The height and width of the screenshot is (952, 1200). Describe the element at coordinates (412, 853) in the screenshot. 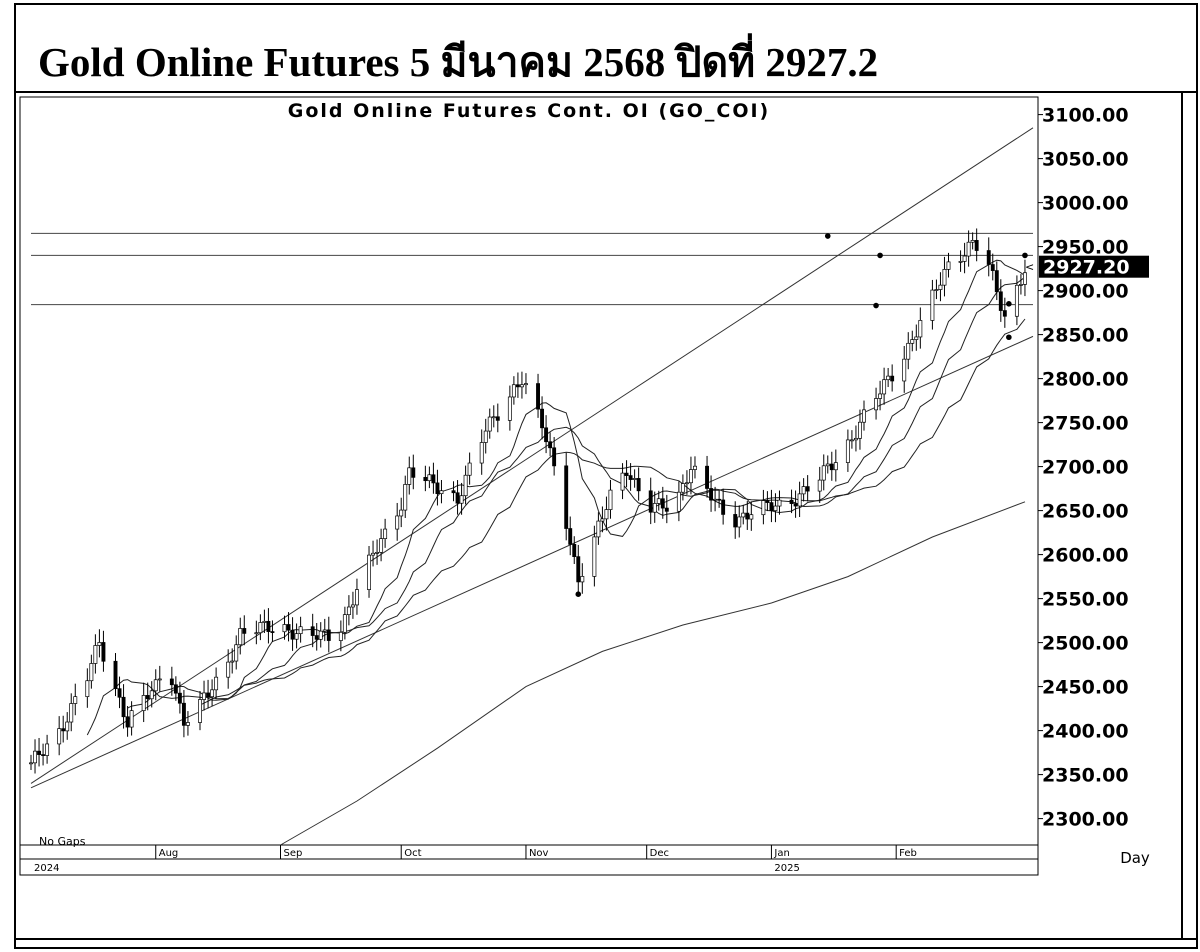

I see `month-tick-label: Oct` at that location.